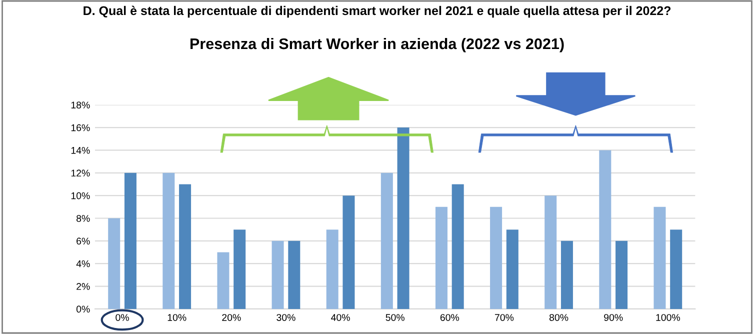 Image resolution: width=754 pixels, height=334 pixels. What do you see at coordinates (613, 317) in the screenshot?
I see `x-tick-label: 90%` at bounding box center [613, 317].